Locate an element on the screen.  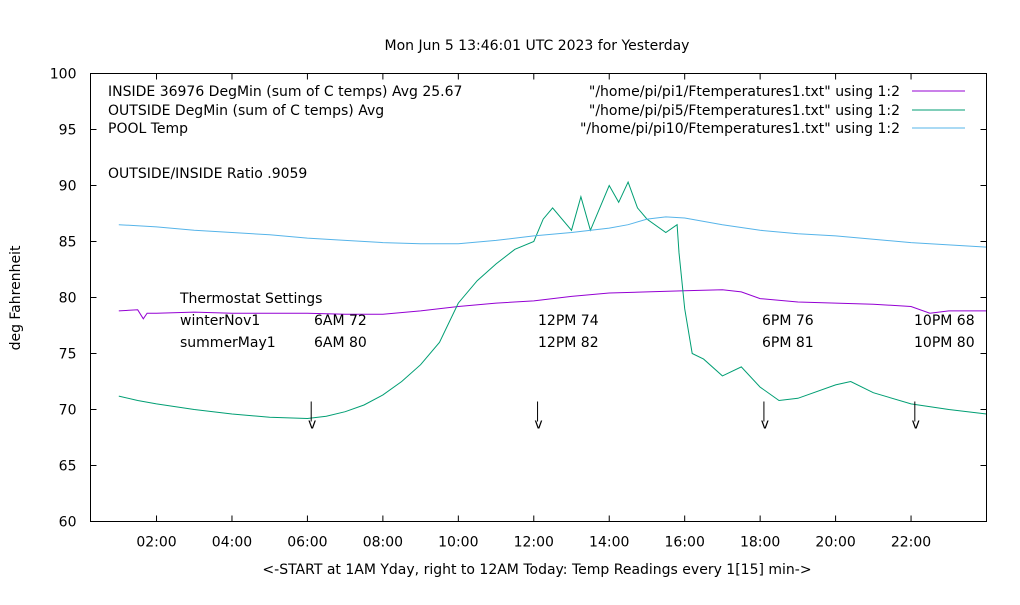
x-tick-label-6: 14:00 is located at coordinates (609, 543).